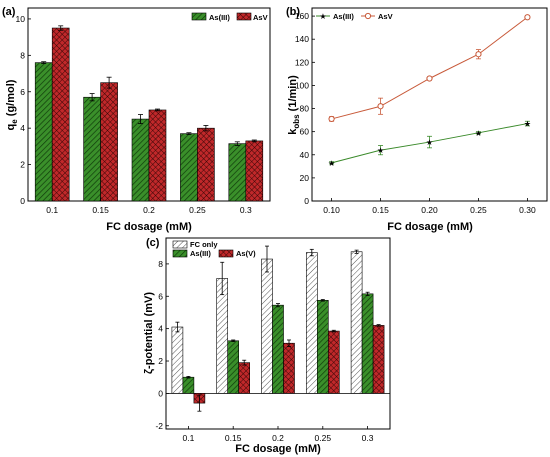  What do you see at coordinates (322, 16) in the screenshot?
I see `legend-marker-as3: ★` at bounding box center [322, 16].